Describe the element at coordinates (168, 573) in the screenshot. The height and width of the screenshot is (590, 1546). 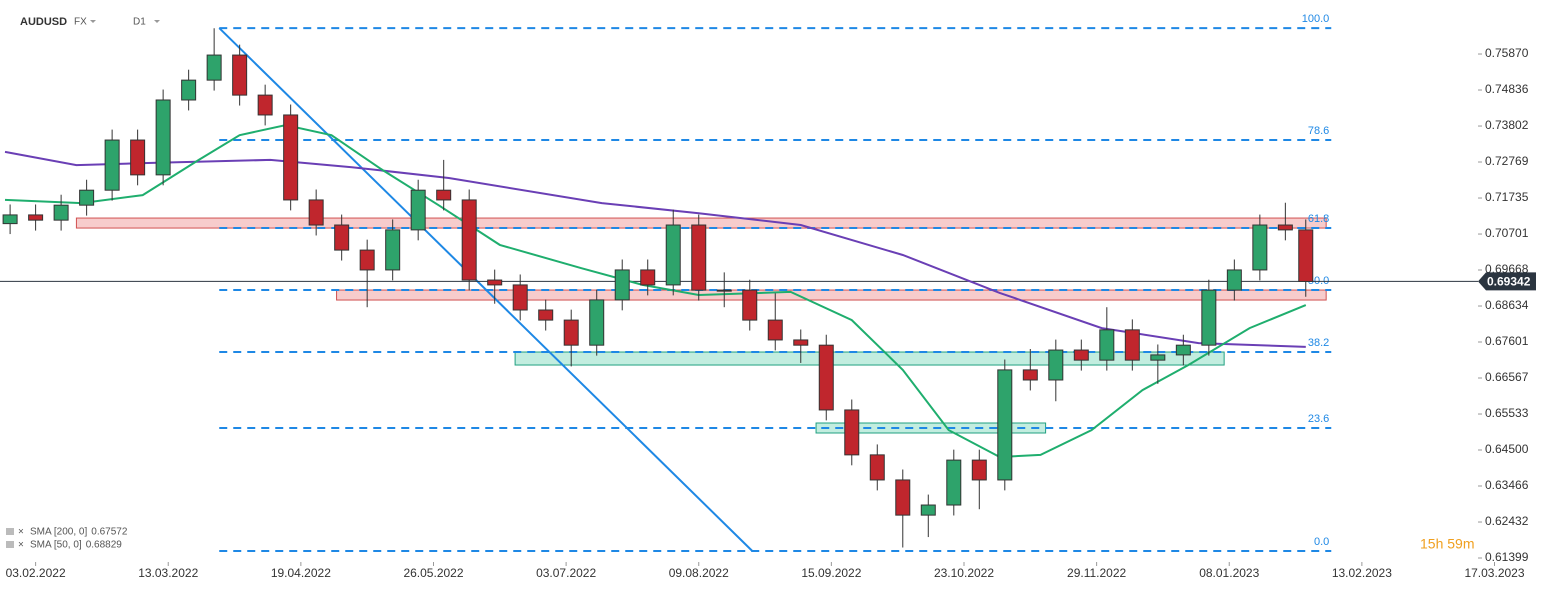
I see `x-tick-label: 13.03.2022` at that location.